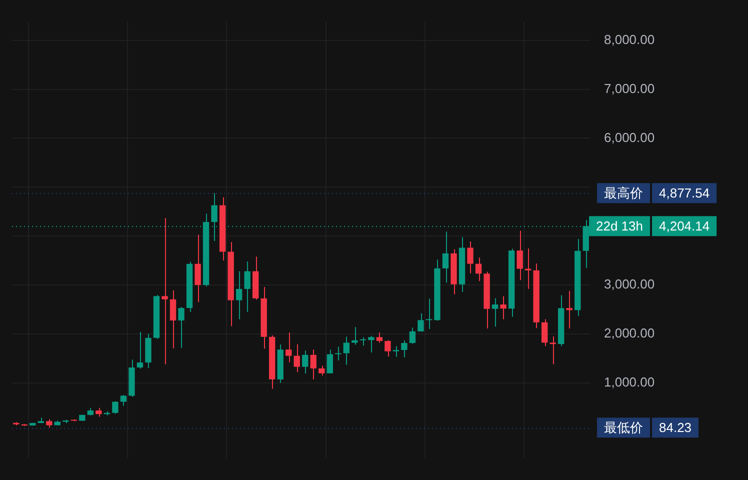  What do you see at coordinates (629, 39) in the screenshot?
I see `y-tick-label: 8,000.00` at bounding box center [629, 39].